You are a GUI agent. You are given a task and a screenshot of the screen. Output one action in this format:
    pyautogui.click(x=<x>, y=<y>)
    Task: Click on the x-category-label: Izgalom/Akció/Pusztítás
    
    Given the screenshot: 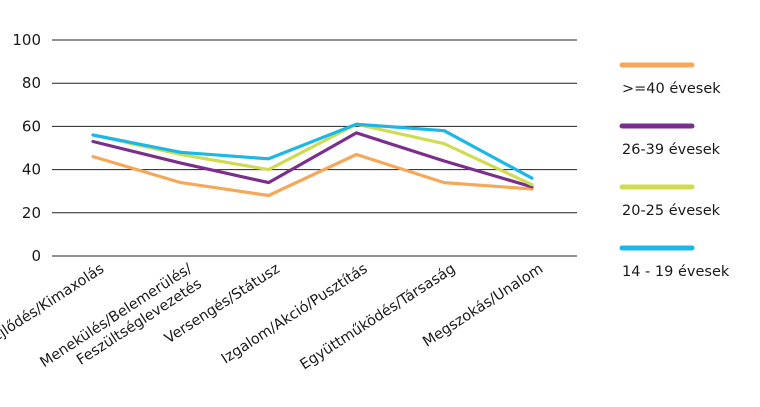 What is the action you would take?
    pyautogui.click(x=295, y=314)
    